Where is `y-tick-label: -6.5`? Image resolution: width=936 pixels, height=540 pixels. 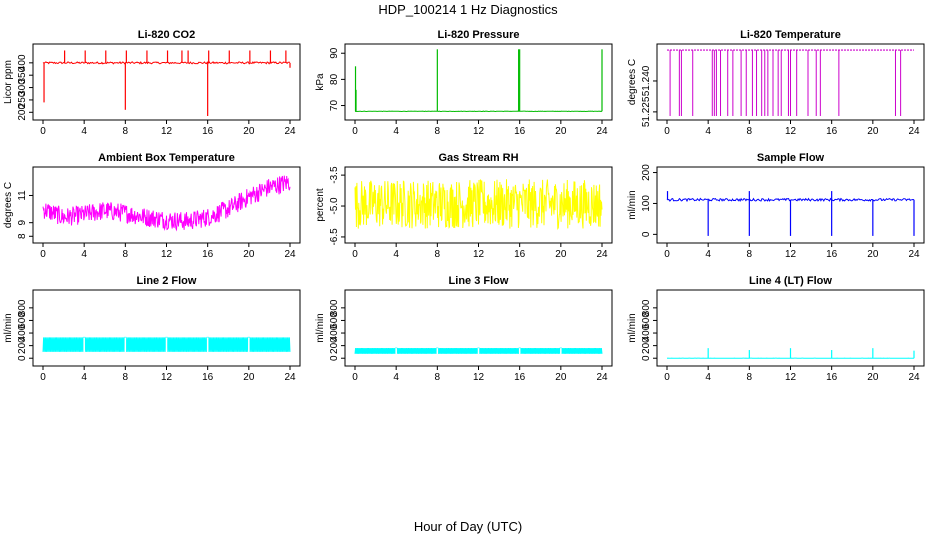 y-tick-label: -6.5 is located at coordinates (334, 237).